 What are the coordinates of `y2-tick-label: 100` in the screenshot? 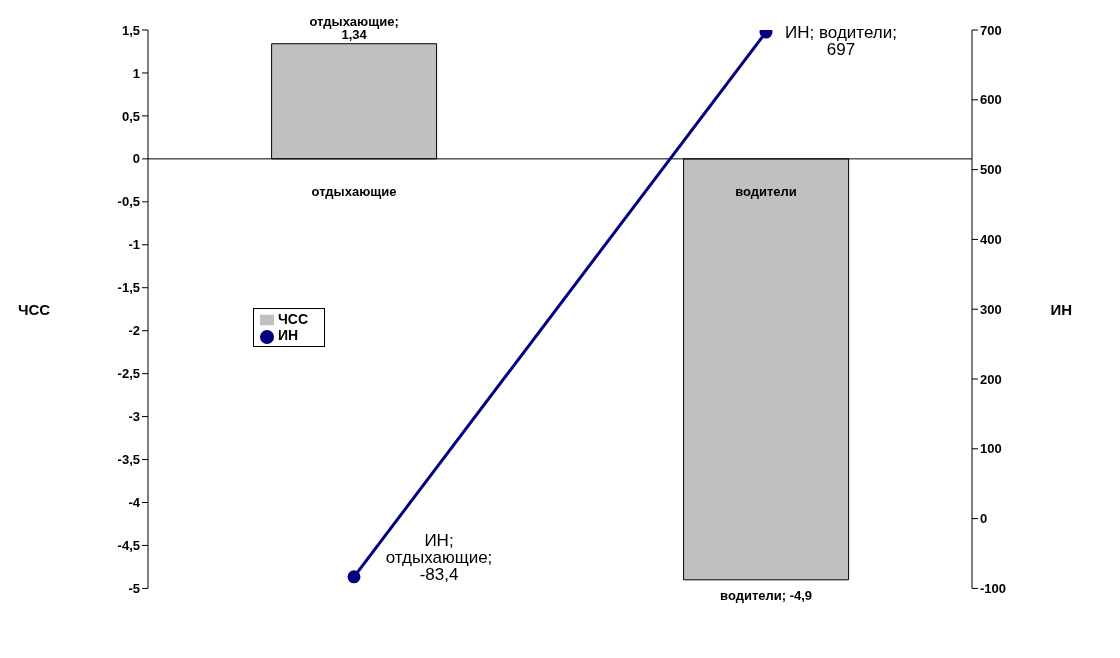 It's located at (991, 449).